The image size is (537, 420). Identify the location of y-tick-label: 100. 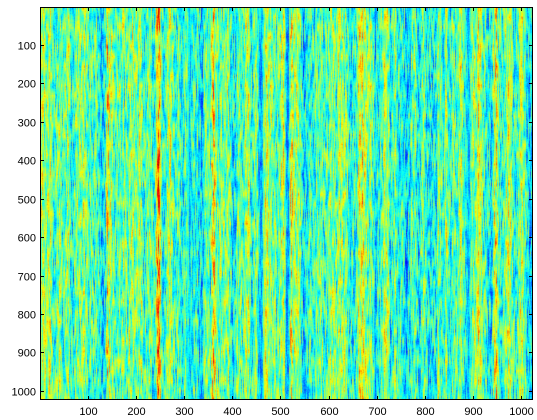
(27, 47).